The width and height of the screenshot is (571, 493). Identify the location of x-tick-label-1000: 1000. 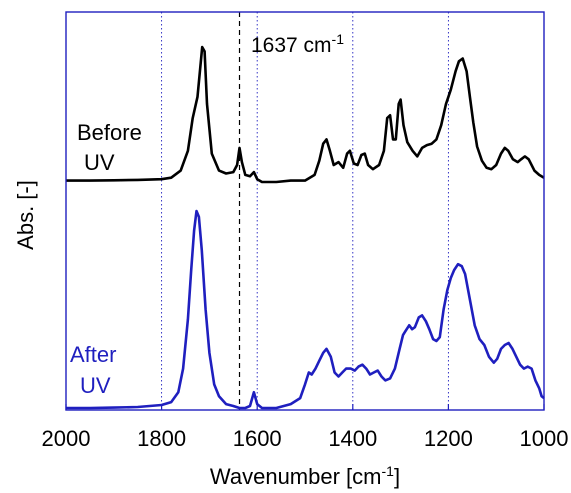
(544, 438).